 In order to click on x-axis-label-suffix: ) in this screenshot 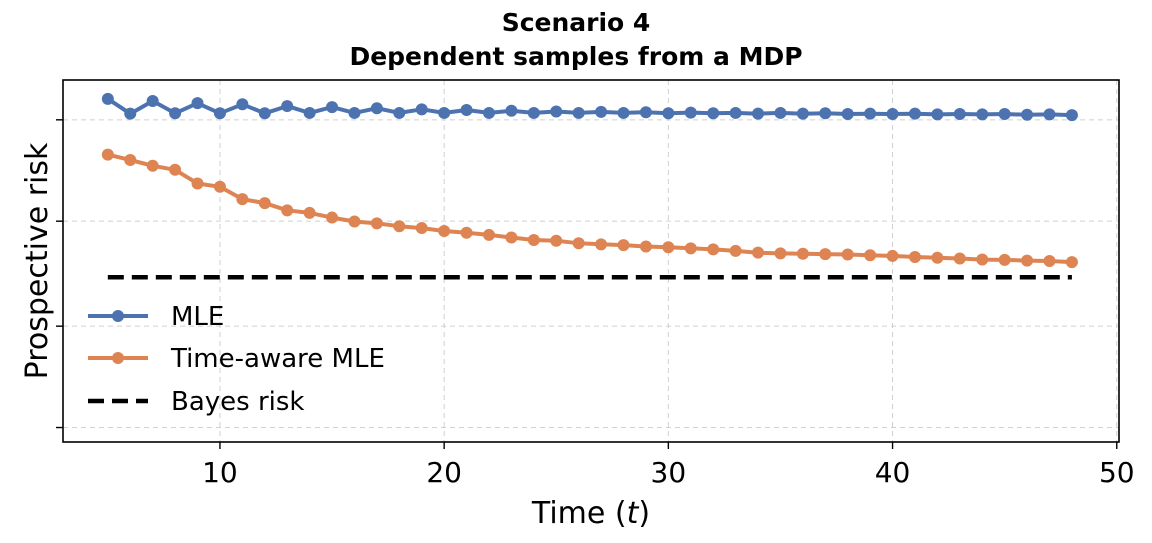, I will do `click(644, 513)`.